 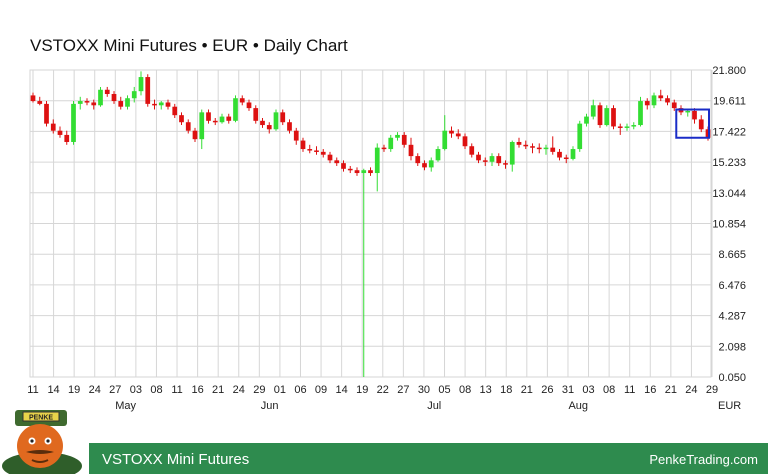 What do you see at coordinates (42, 442) in the screenshot?
I see `penke-mascot-logo: PENKE` at bounding box center [42, 442].